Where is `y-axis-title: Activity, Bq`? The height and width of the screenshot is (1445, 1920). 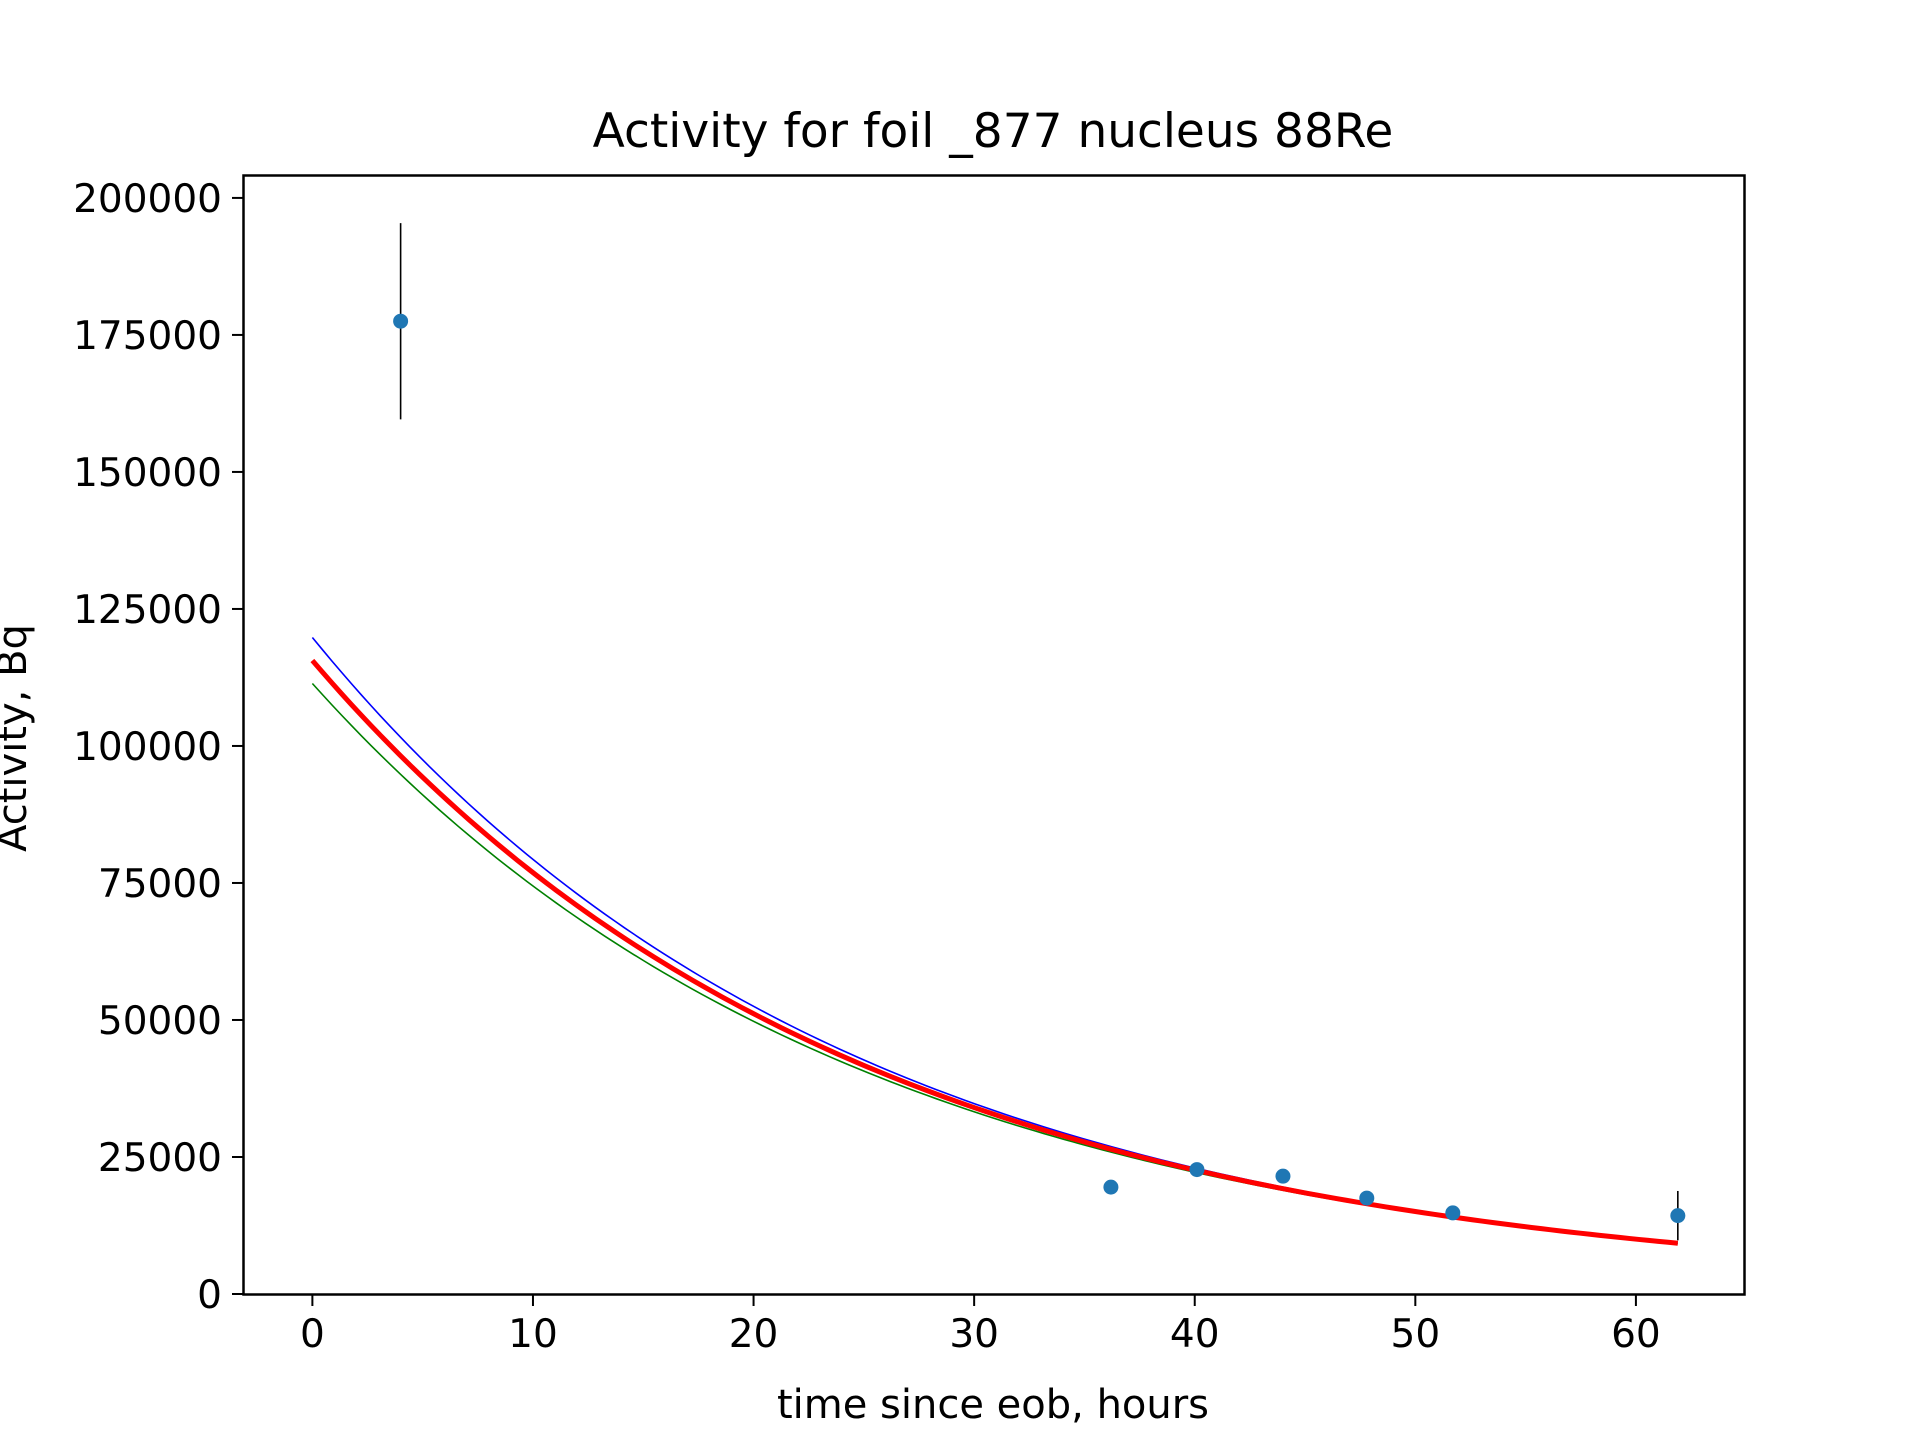 y-axis-title: Activity, Bq is located at coordinates (18, 738).